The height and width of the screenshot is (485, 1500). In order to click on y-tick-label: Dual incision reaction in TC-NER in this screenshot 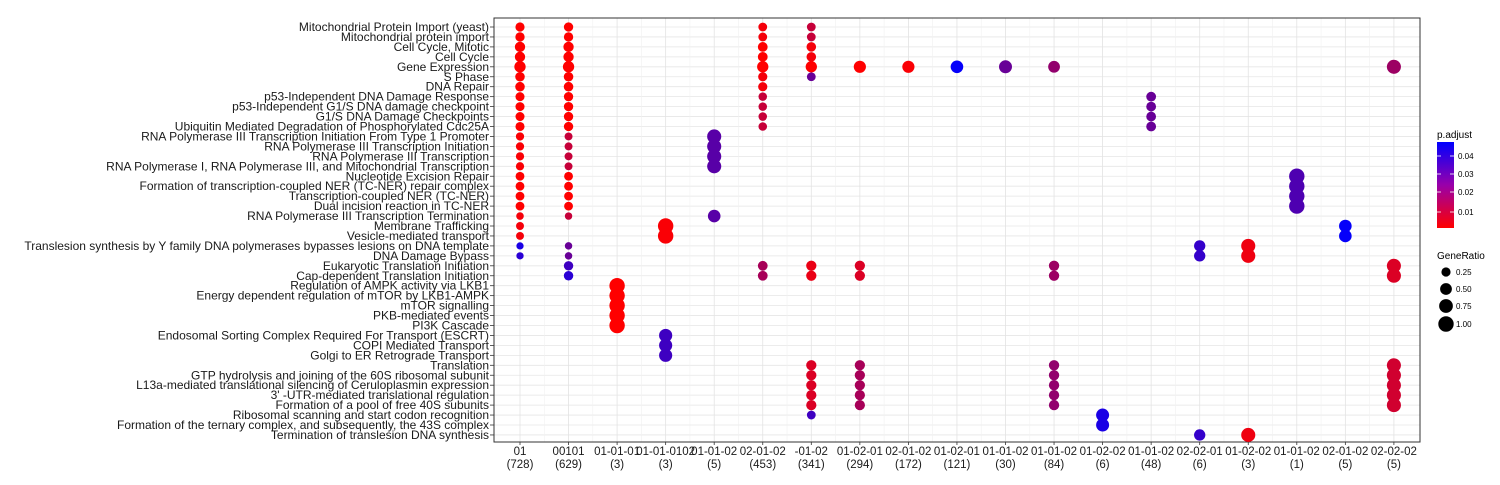, I will do `click(402, 206)`.